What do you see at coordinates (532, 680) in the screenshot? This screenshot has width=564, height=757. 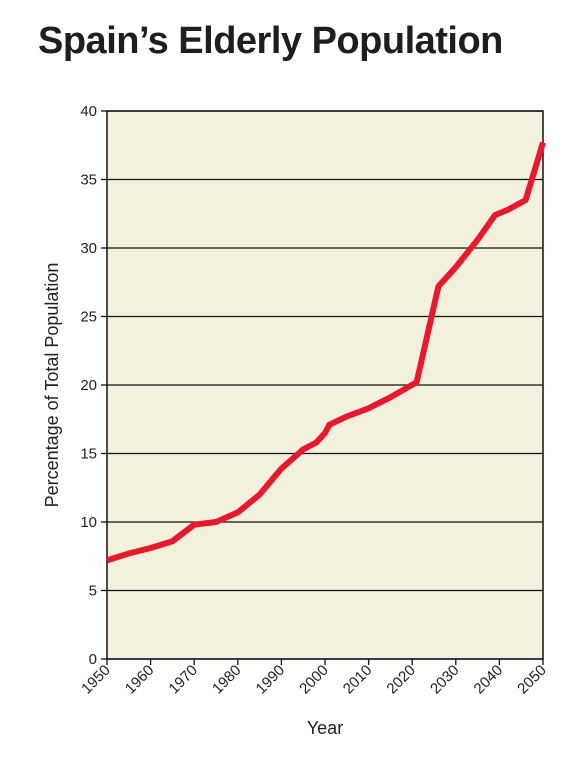 I see `x-tick-label: 2050` at bounding box center [532, 680].